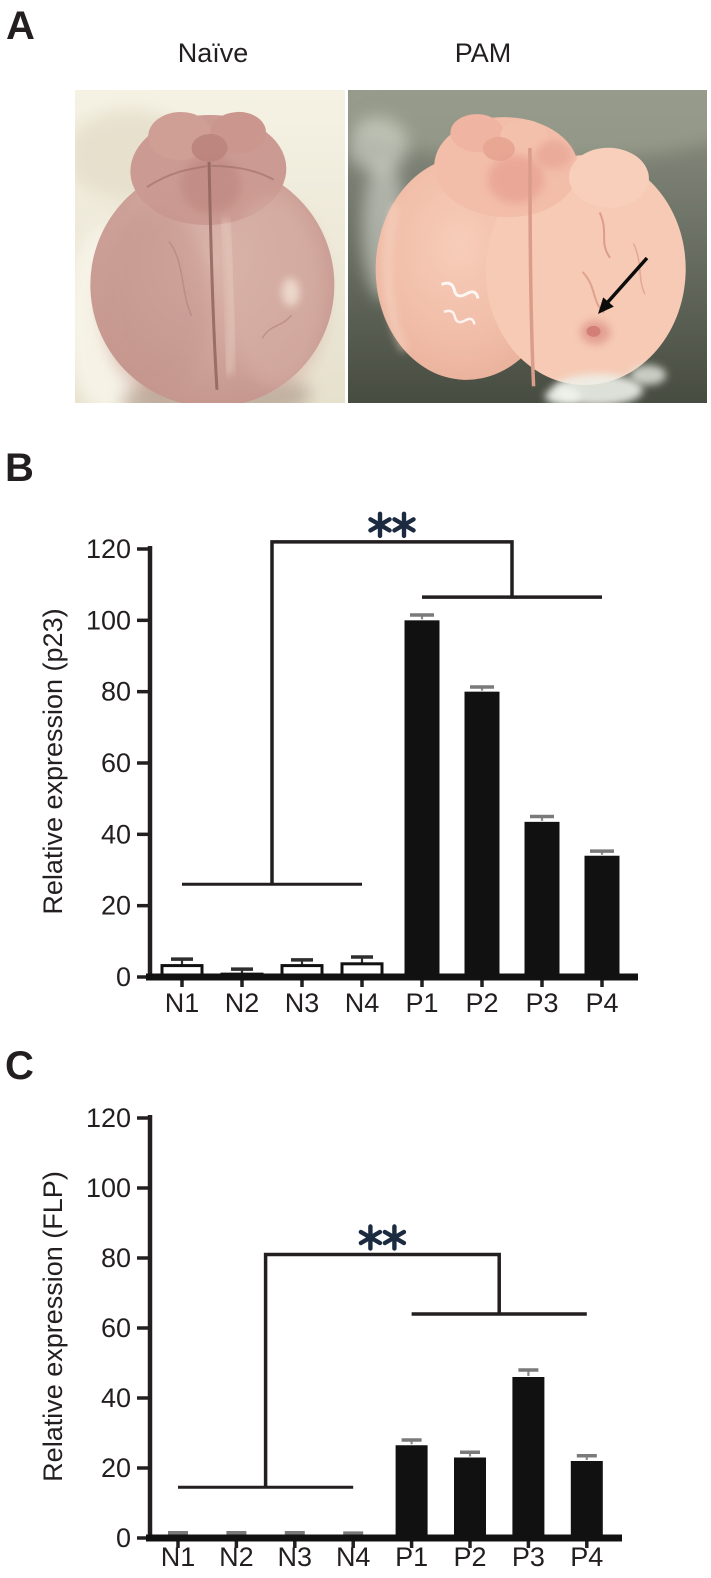  What do you see at coordinates (212, 257) in the screenshot?
I see `naive-brain` at bounding box center [212, 257].